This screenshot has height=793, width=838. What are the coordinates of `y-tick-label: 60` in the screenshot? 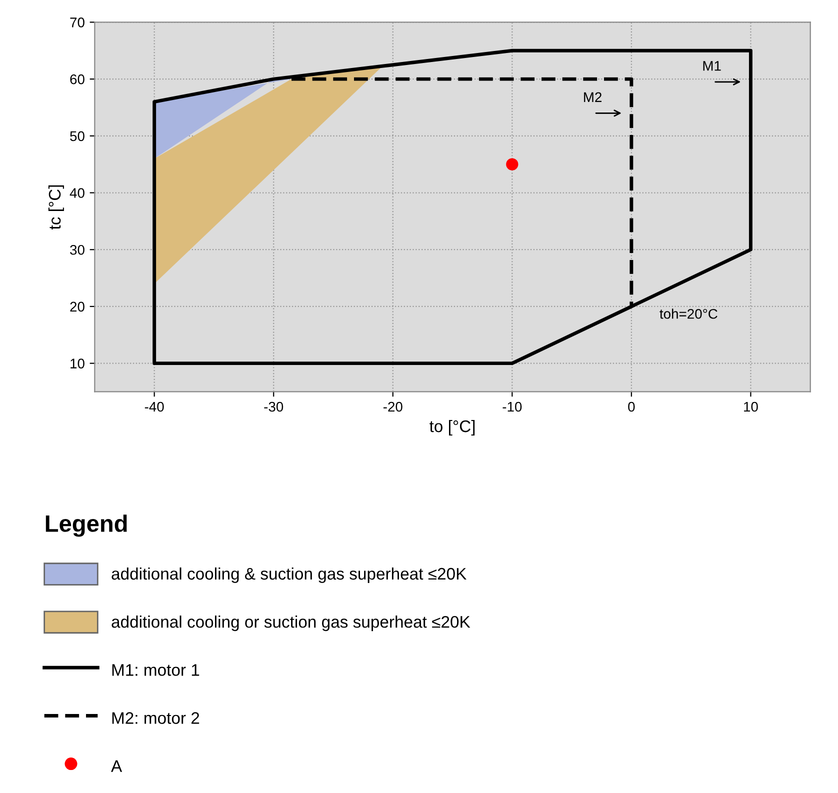 It's located at (77, 79).